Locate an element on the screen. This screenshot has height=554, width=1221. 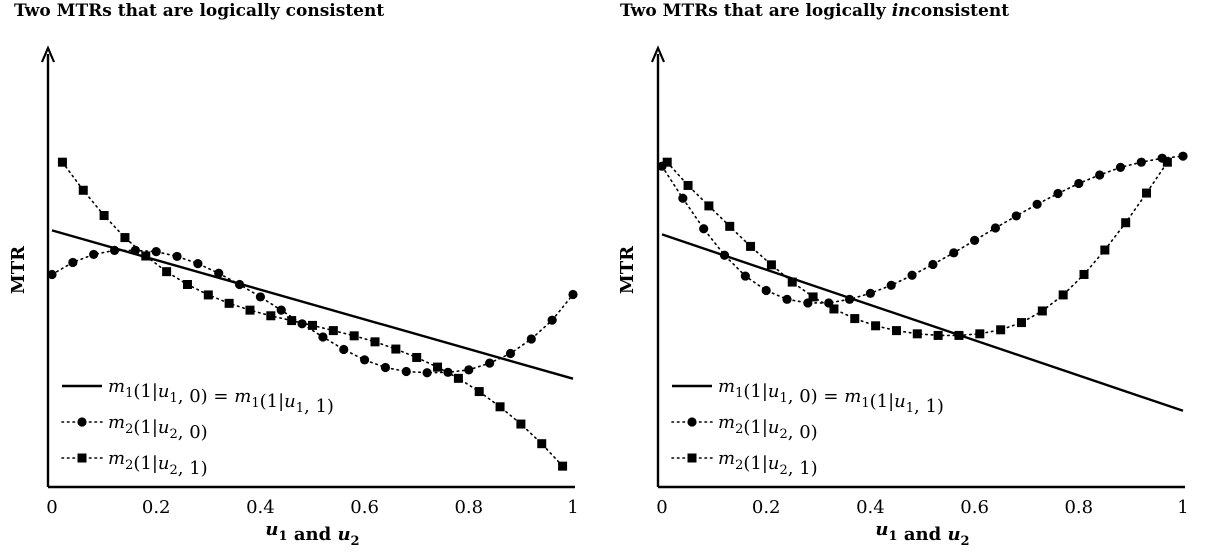
y-axis-arrow is located at coordinates (48, 54).